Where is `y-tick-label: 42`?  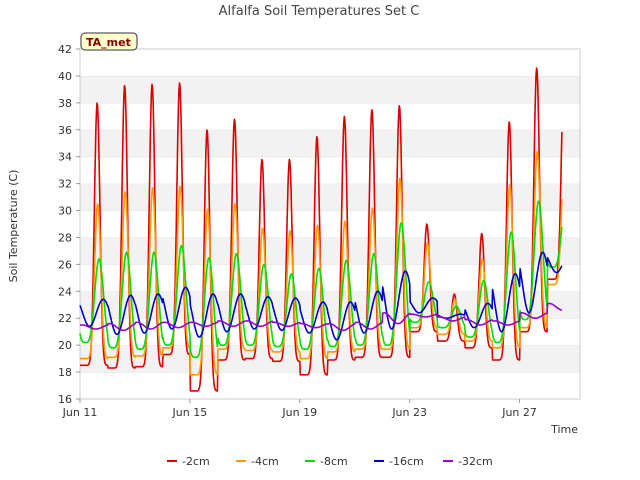 y-tick-label: 42 is located at coordinates (65, 49).